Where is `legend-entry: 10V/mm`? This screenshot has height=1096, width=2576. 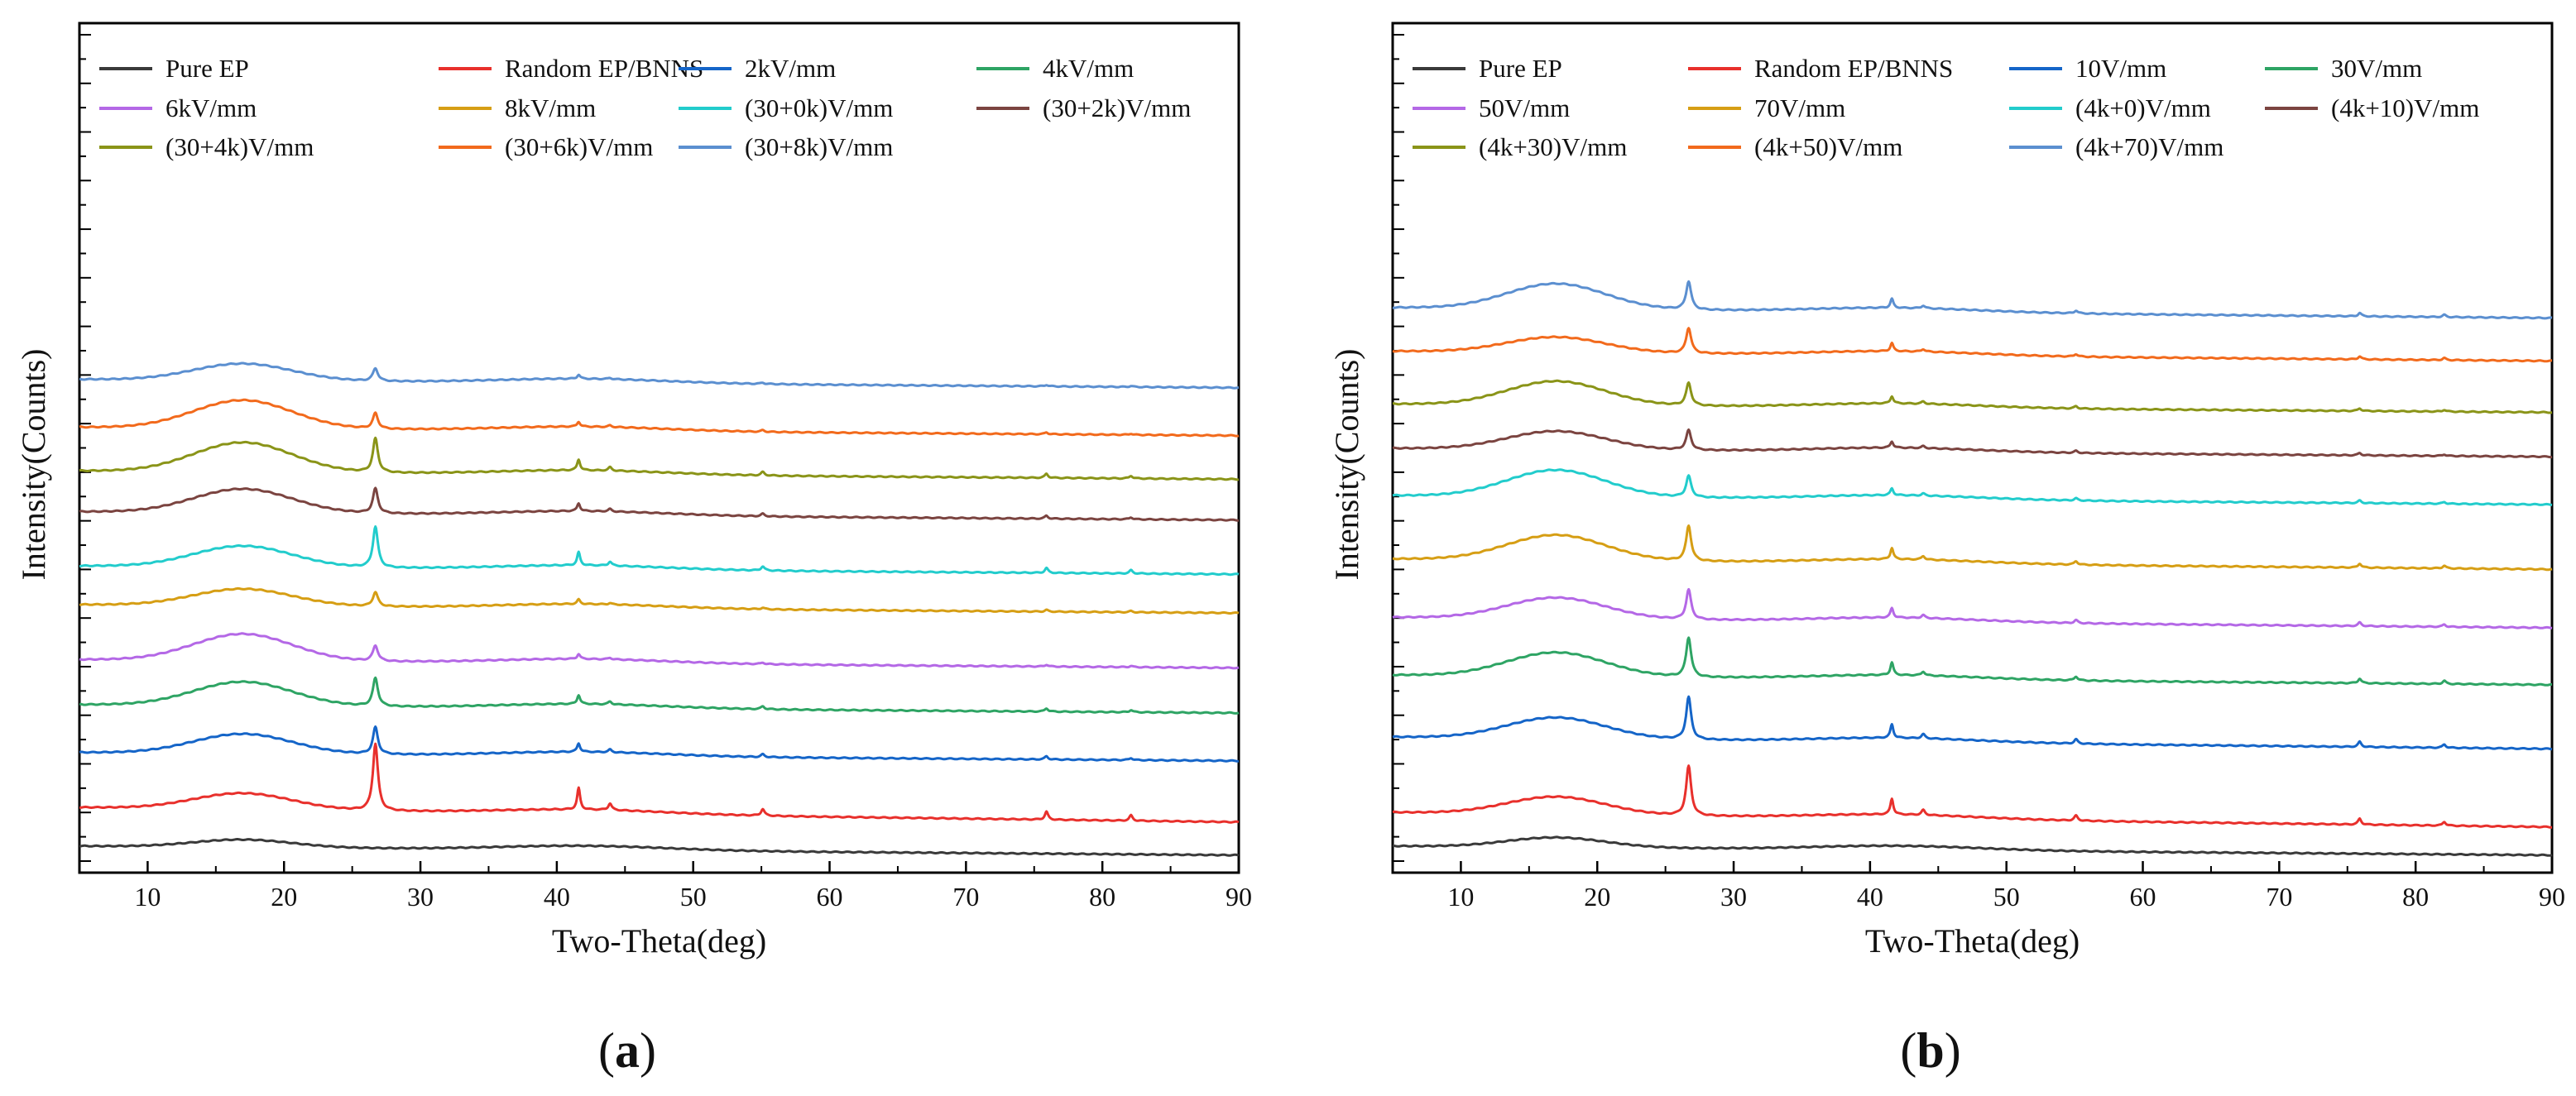
legend-entry: 10V/mm is located at coordinates (2121, 68).